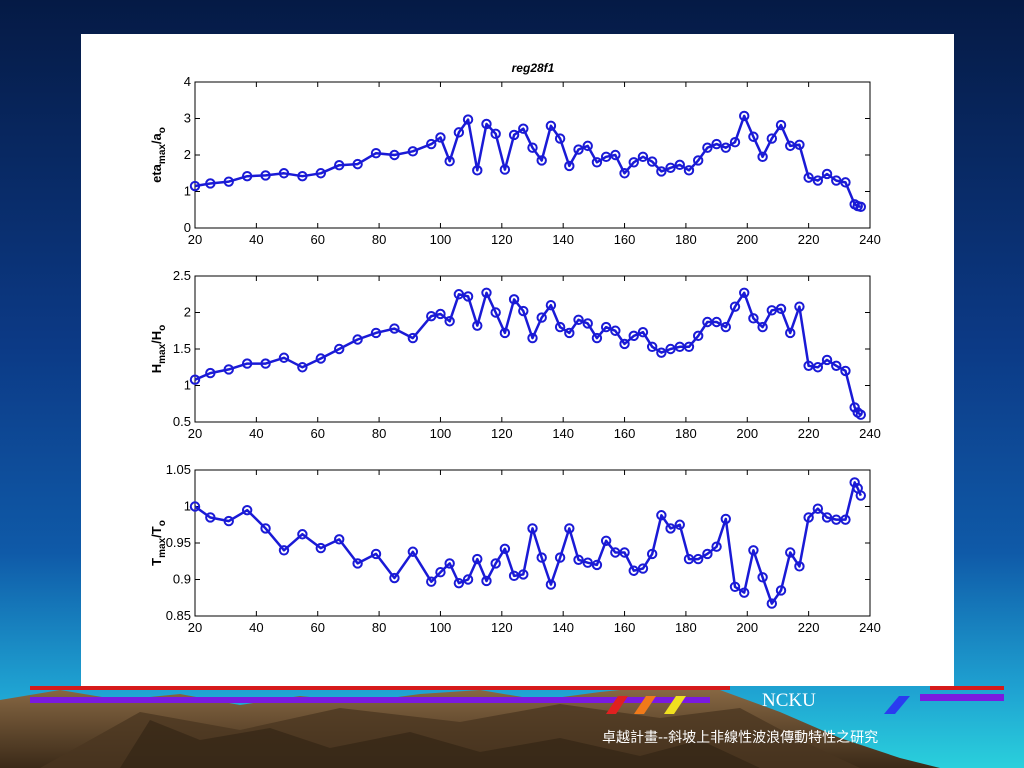 The width and height of the screenshot is (1024, 768). Describe the element at coordinates (470, 727) in the screenshot. I see `mountain-landscape` at that location.